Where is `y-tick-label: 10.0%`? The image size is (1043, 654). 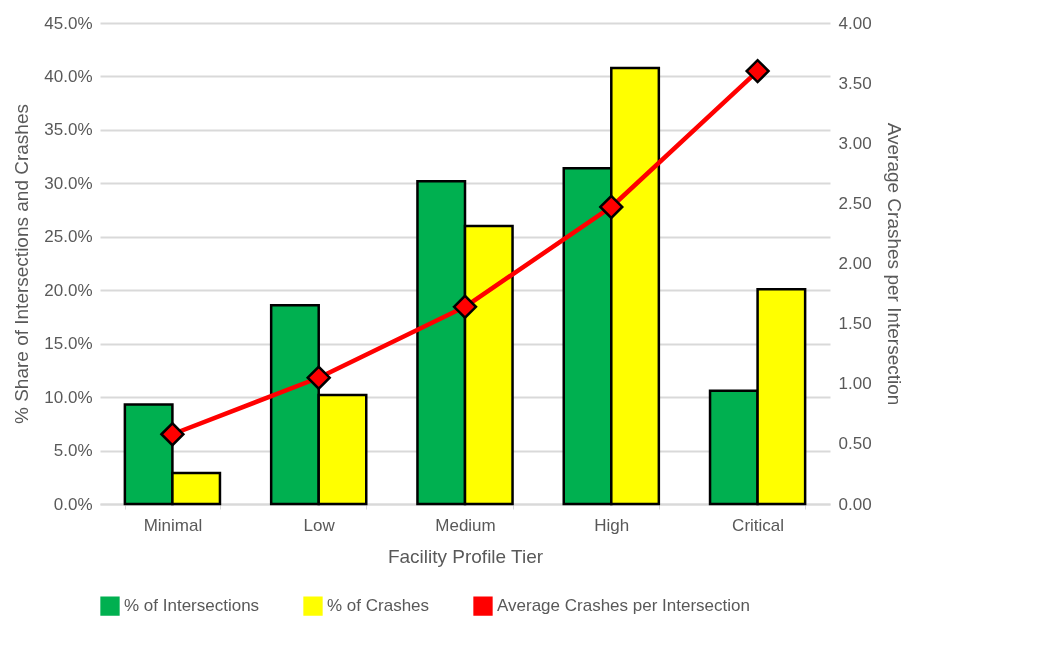
y-tick-label: 10.0% is located at coordinates (68, 397).